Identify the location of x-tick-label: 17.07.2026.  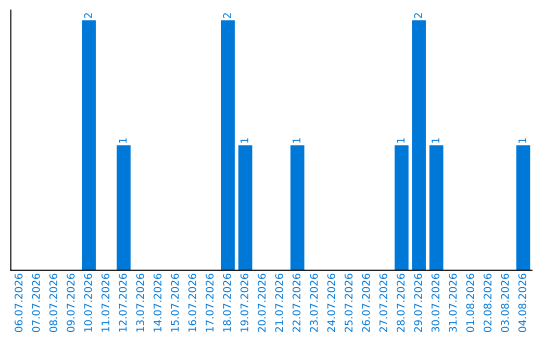
(210, 303).